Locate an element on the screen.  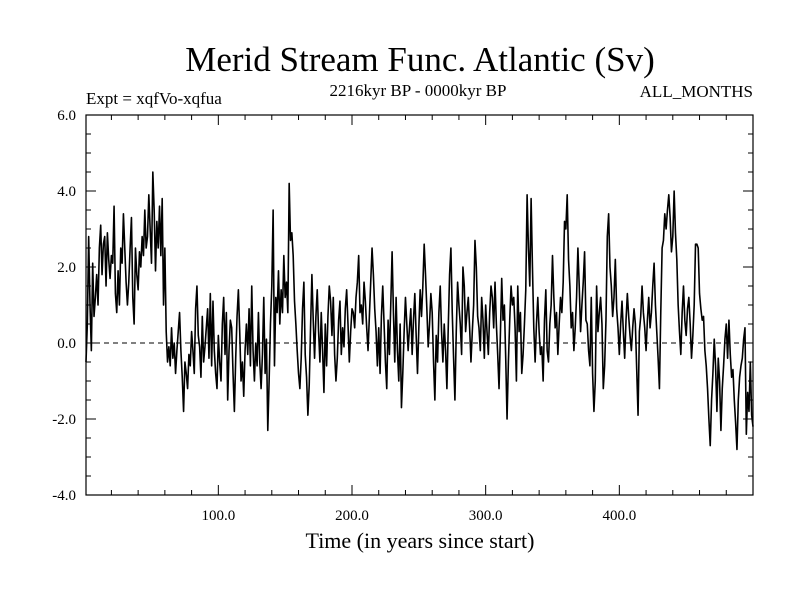
x-axis-label: Time (in years since start) is located at coordinates (420, 540).